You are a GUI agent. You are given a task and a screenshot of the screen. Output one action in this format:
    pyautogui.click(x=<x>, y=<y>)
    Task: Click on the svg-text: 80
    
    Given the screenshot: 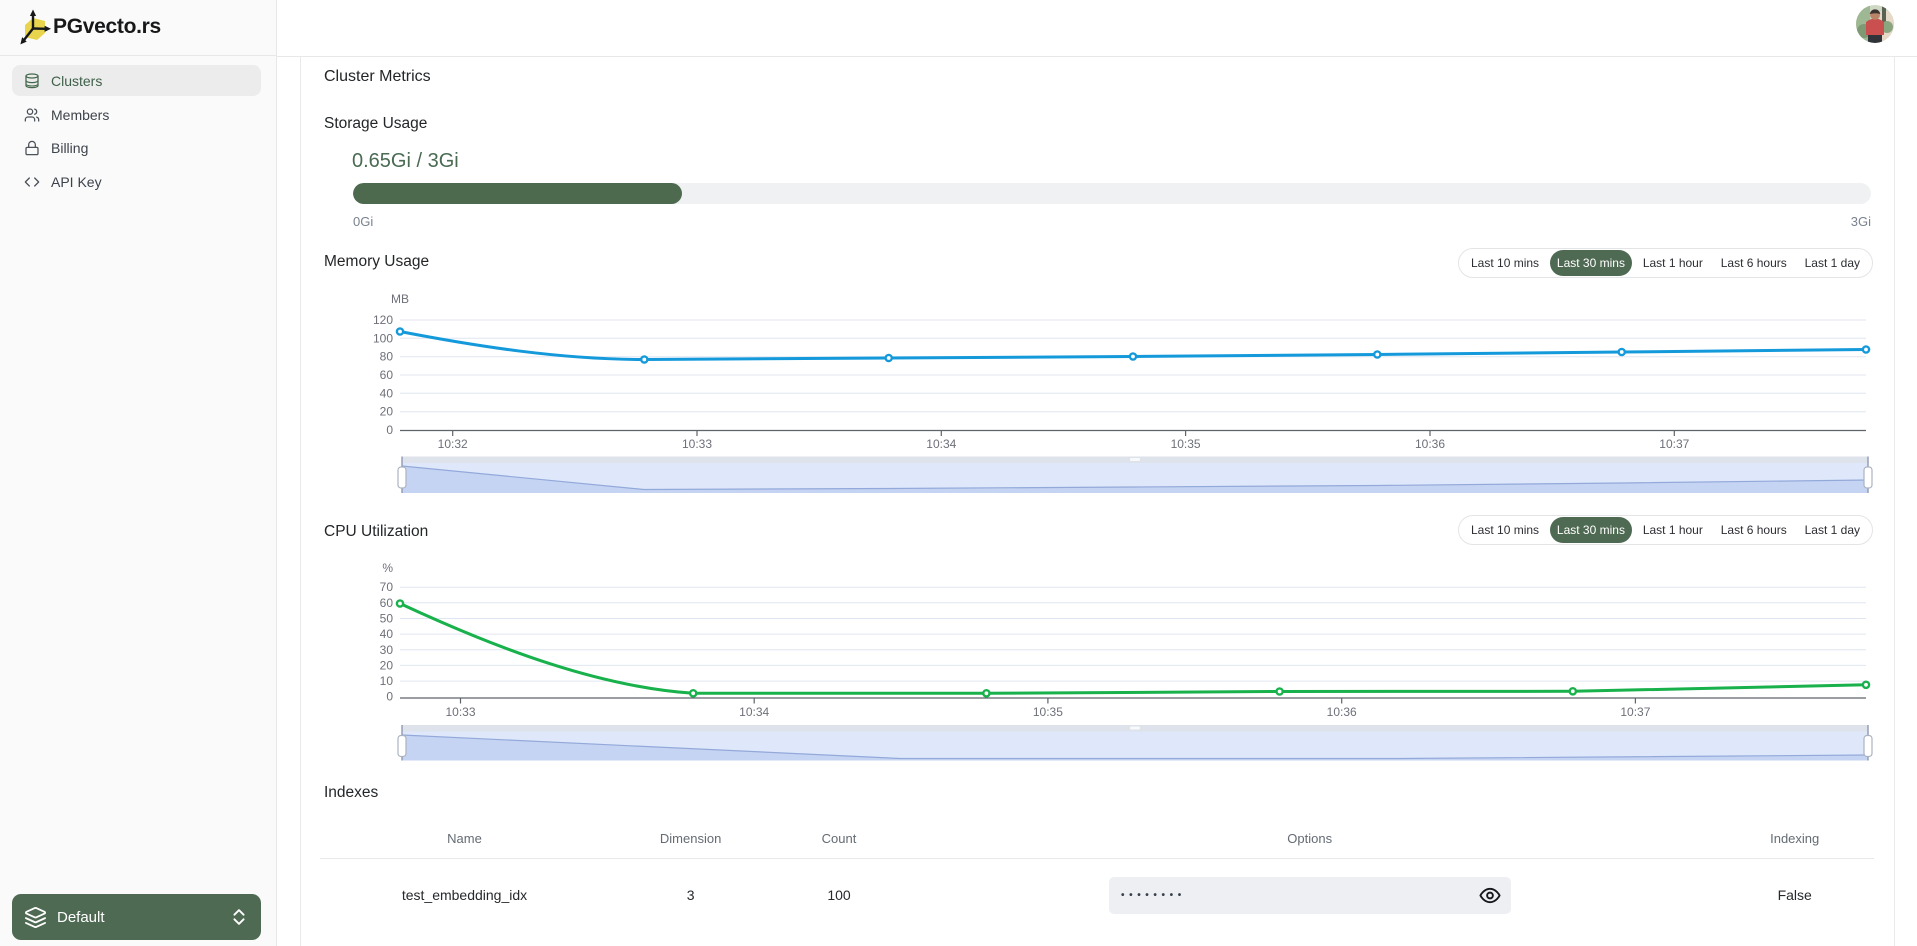 What is the action you would take?
    pyautogui.click(x=387, y=357)
    